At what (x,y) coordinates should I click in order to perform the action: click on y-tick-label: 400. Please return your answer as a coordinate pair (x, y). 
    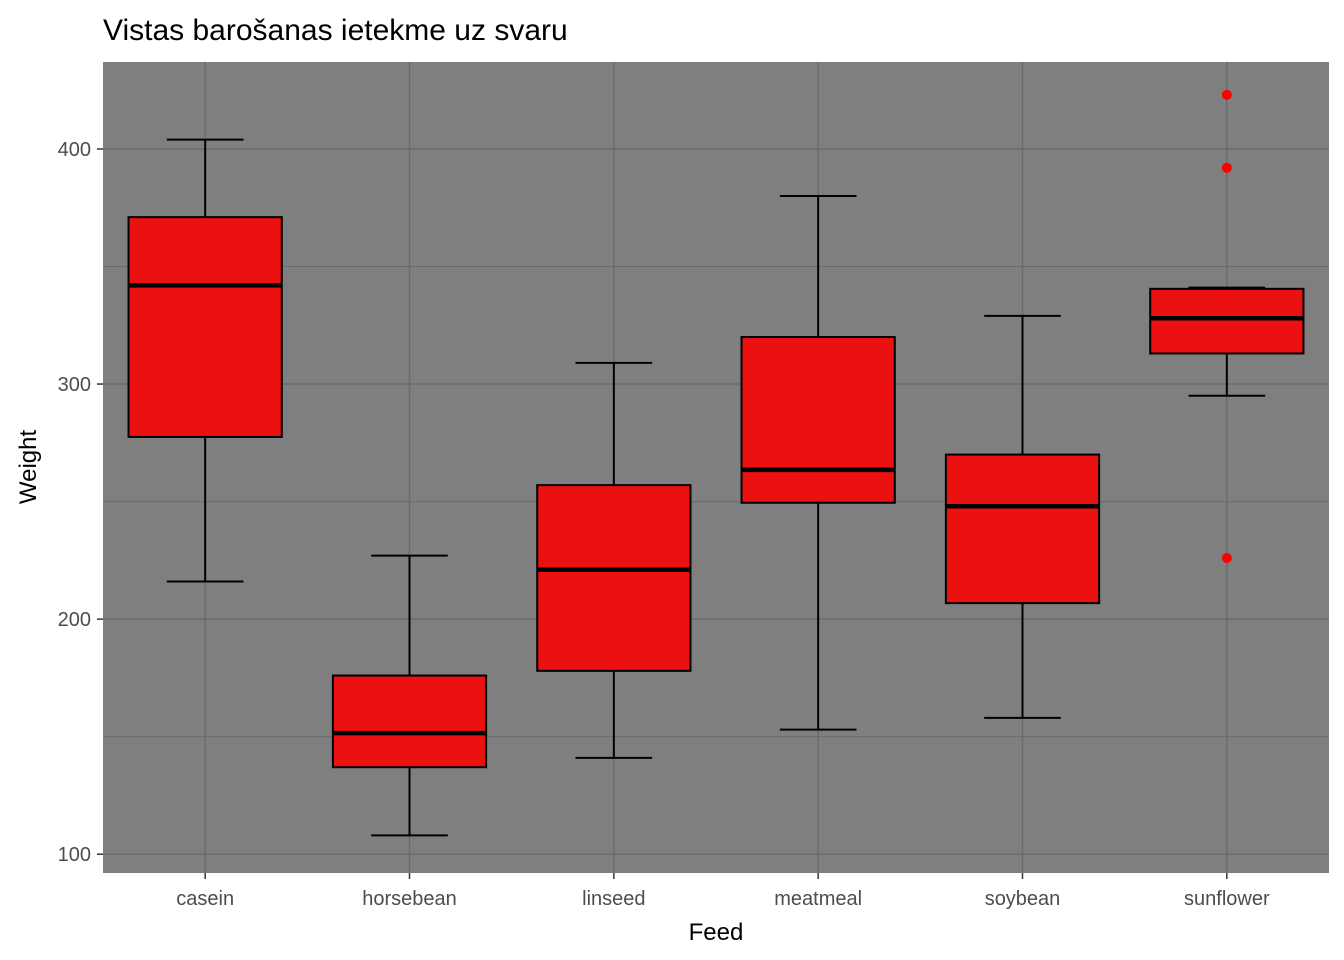
    Looking at the image, I should click on (74, 150).